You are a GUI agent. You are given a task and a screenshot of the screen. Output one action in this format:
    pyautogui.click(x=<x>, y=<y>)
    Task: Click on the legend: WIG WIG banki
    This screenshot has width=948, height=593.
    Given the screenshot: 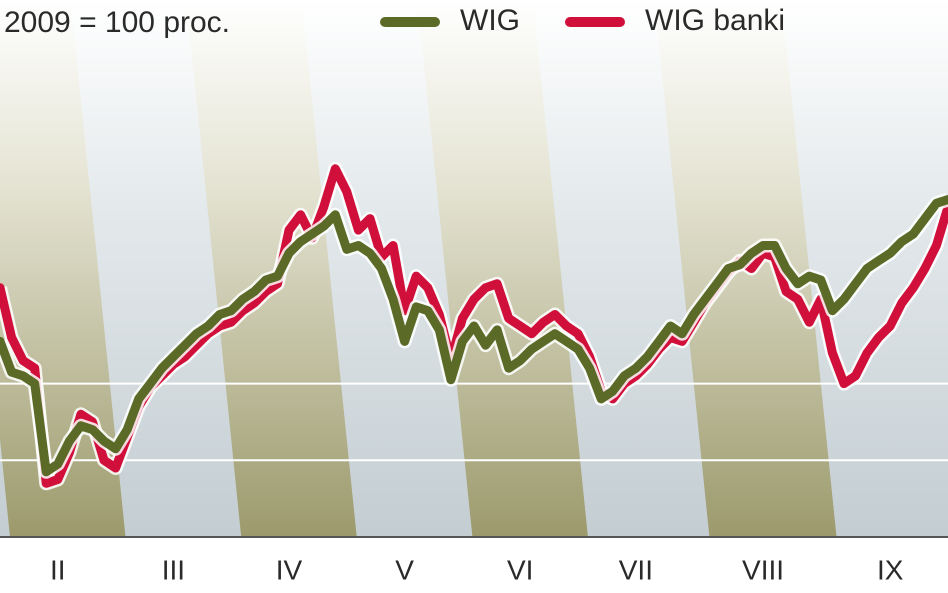 What is the action you would take?
    pyautogui.click(x=582, y=20)
    